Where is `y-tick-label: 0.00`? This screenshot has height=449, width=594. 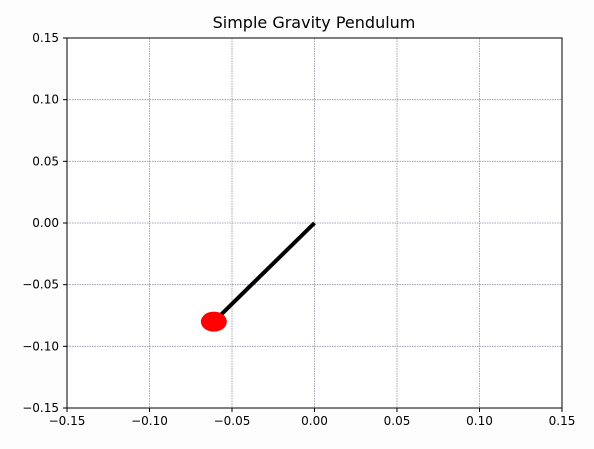 y-tick-label: 0.00 is located at coordinates (45, 223).